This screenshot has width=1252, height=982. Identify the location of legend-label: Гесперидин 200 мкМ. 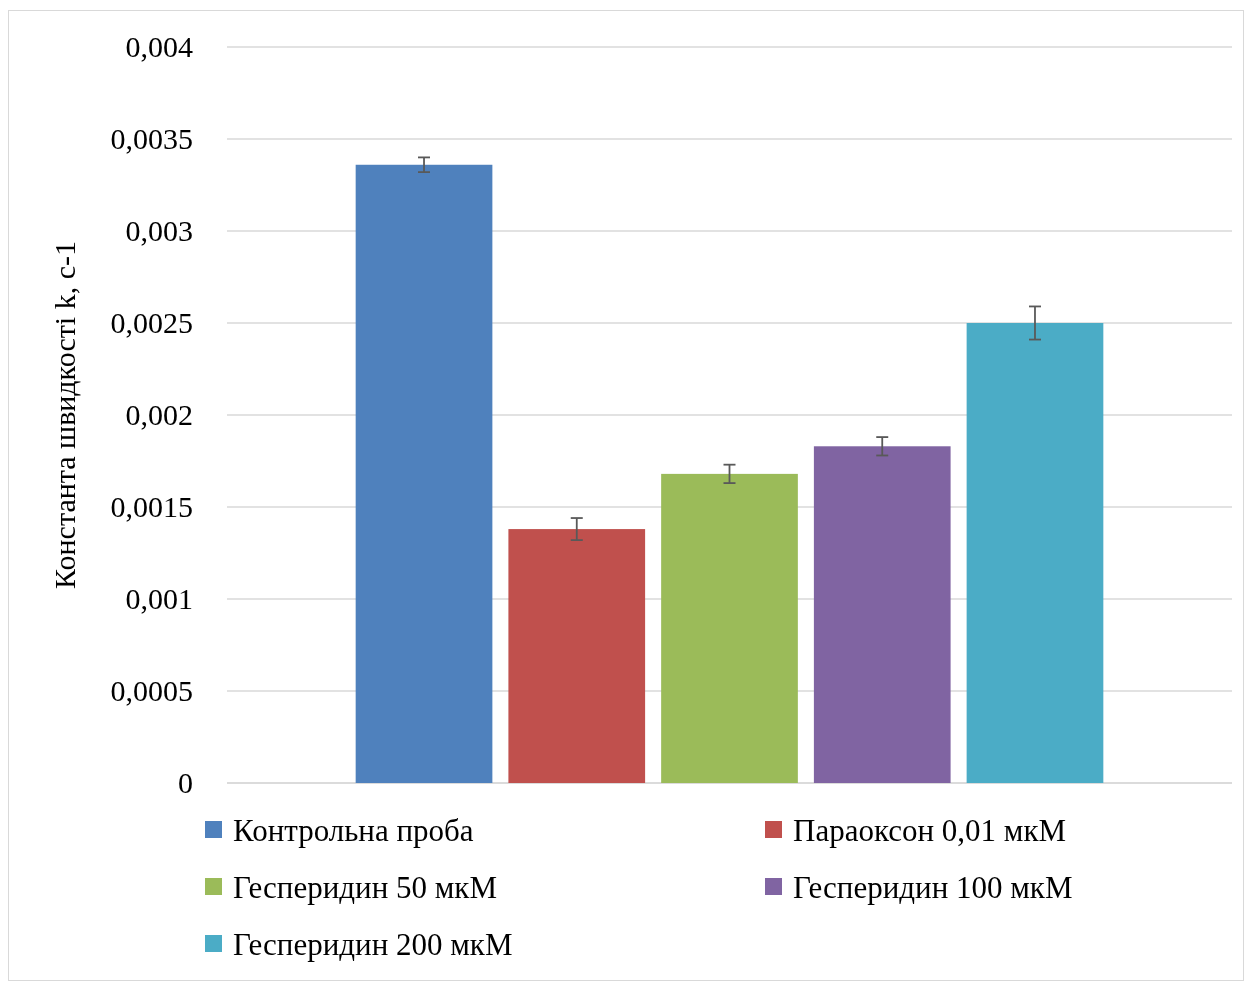
(373, 944).